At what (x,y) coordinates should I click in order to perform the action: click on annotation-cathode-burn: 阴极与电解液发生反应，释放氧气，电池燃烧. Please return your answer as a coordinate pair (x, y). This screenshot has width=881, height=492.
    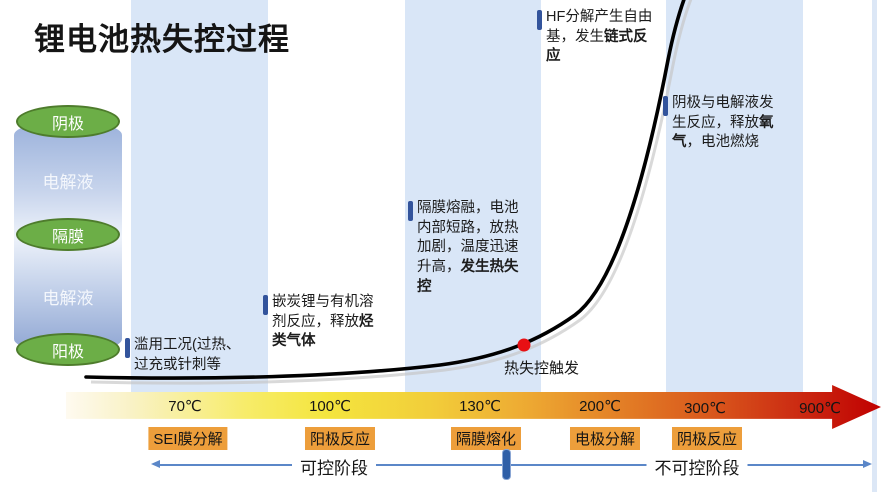
    Looking at the image, I should click on (720, 123).